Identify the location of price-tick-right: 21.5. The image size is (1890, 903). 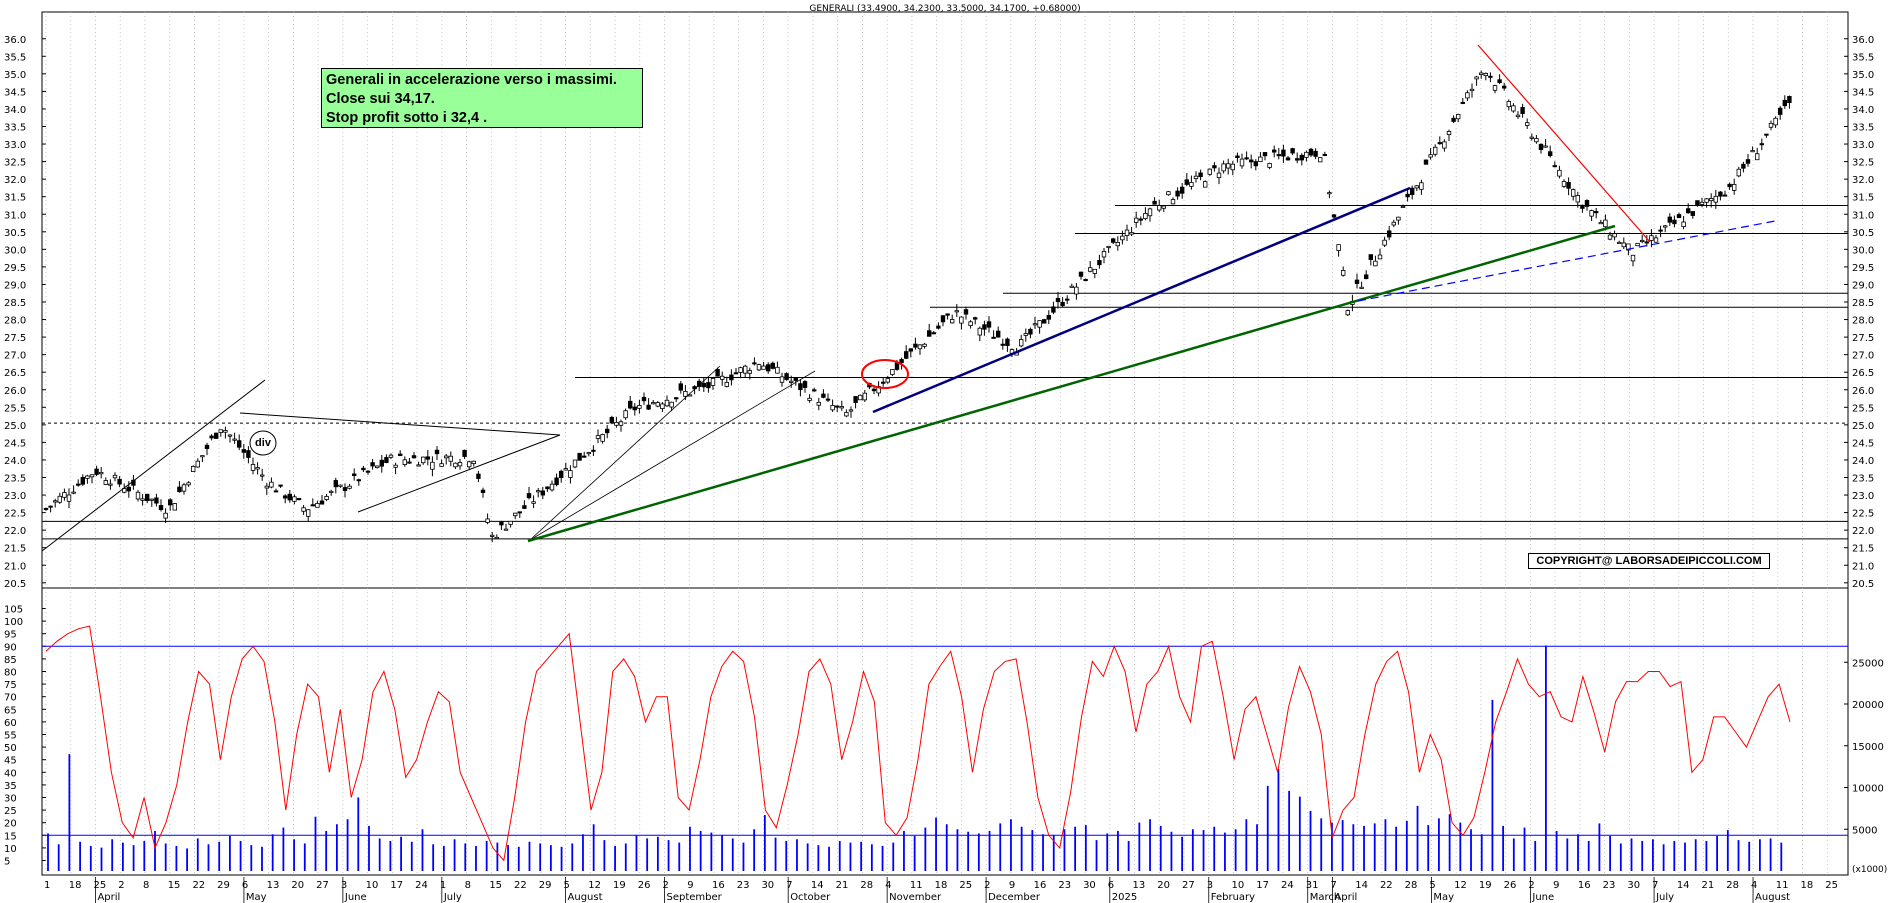
(1863, 549).